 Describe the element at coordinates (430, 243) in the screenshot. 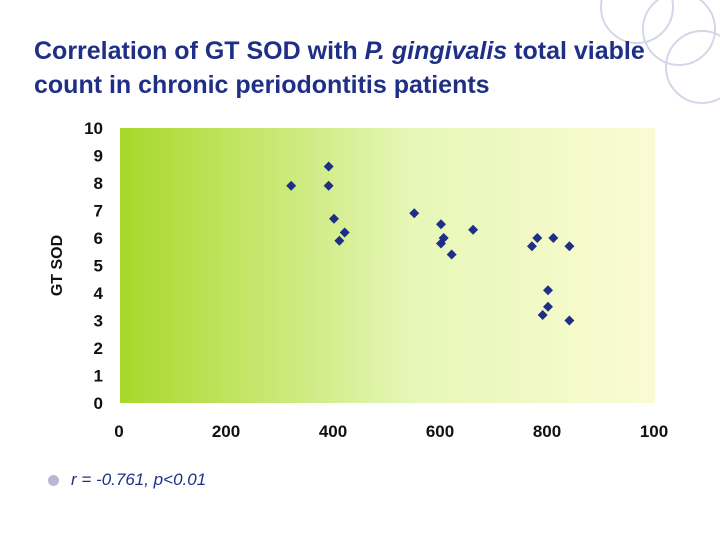

I see `data-points` at that location.